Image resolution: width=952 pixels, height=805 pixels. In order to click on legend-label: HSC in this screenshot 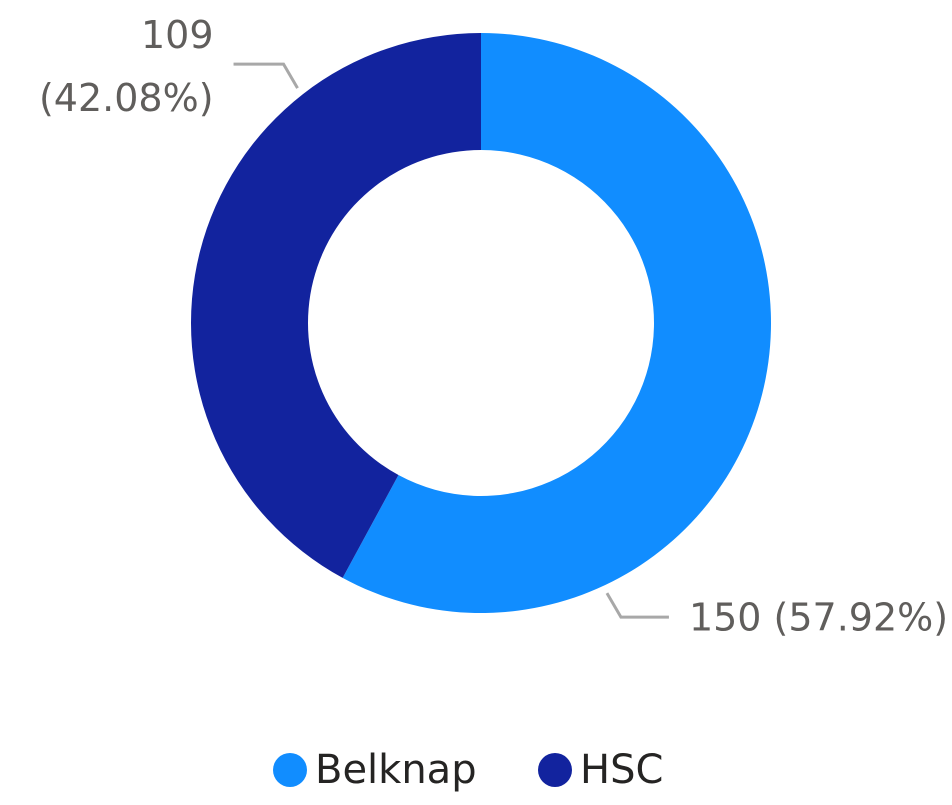, I will do `click(621, 770)`.